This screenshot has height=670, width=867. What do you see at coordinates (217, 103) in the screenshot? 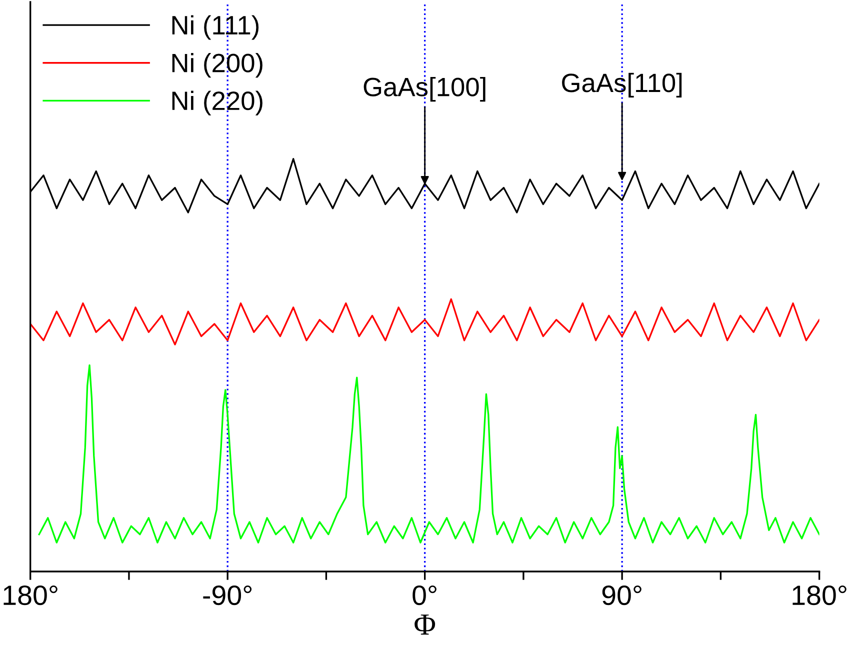
I see `legend-label: Ni (220)` at bounding box center [217, 103].